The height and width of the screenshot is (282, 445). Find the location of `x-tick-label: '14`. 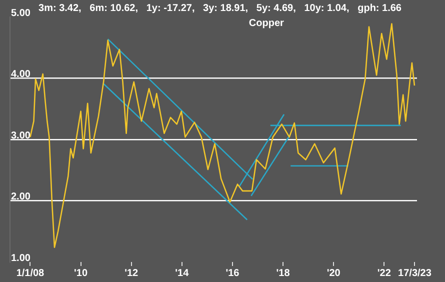

x-tick-label: '14 is located at coordinates (182, 273).